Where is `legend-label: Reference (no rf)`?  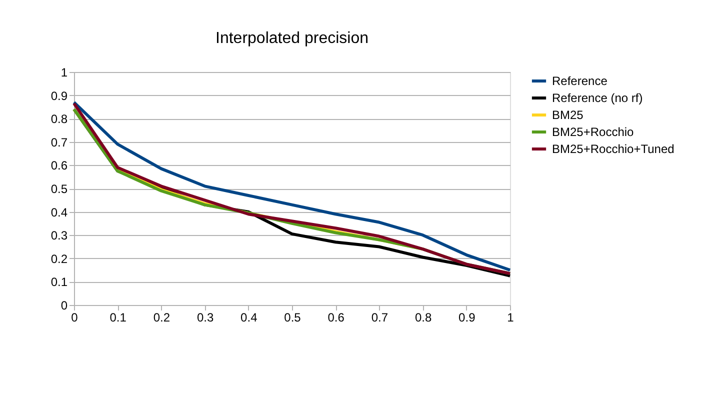 legend-label: Reference (no rf) is located at coordinates (597, 98).